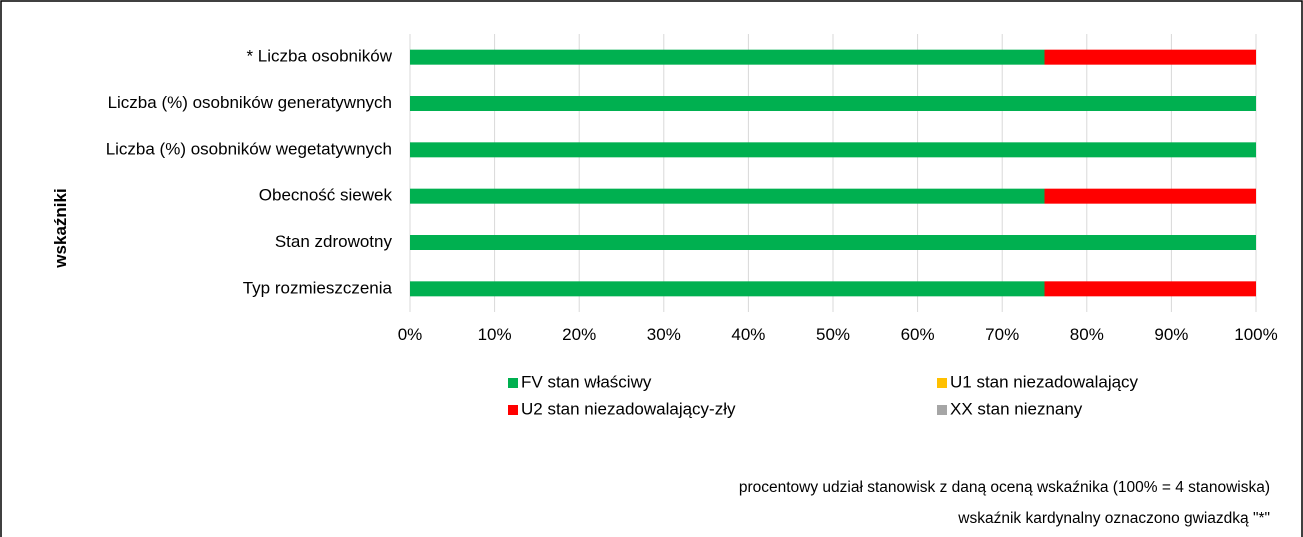 The width and height of the screenshot is (1303, 537). Describe the element at coordinates (326, 195) in the screenshot. I see `category-label: Obecność siewek` at that location.